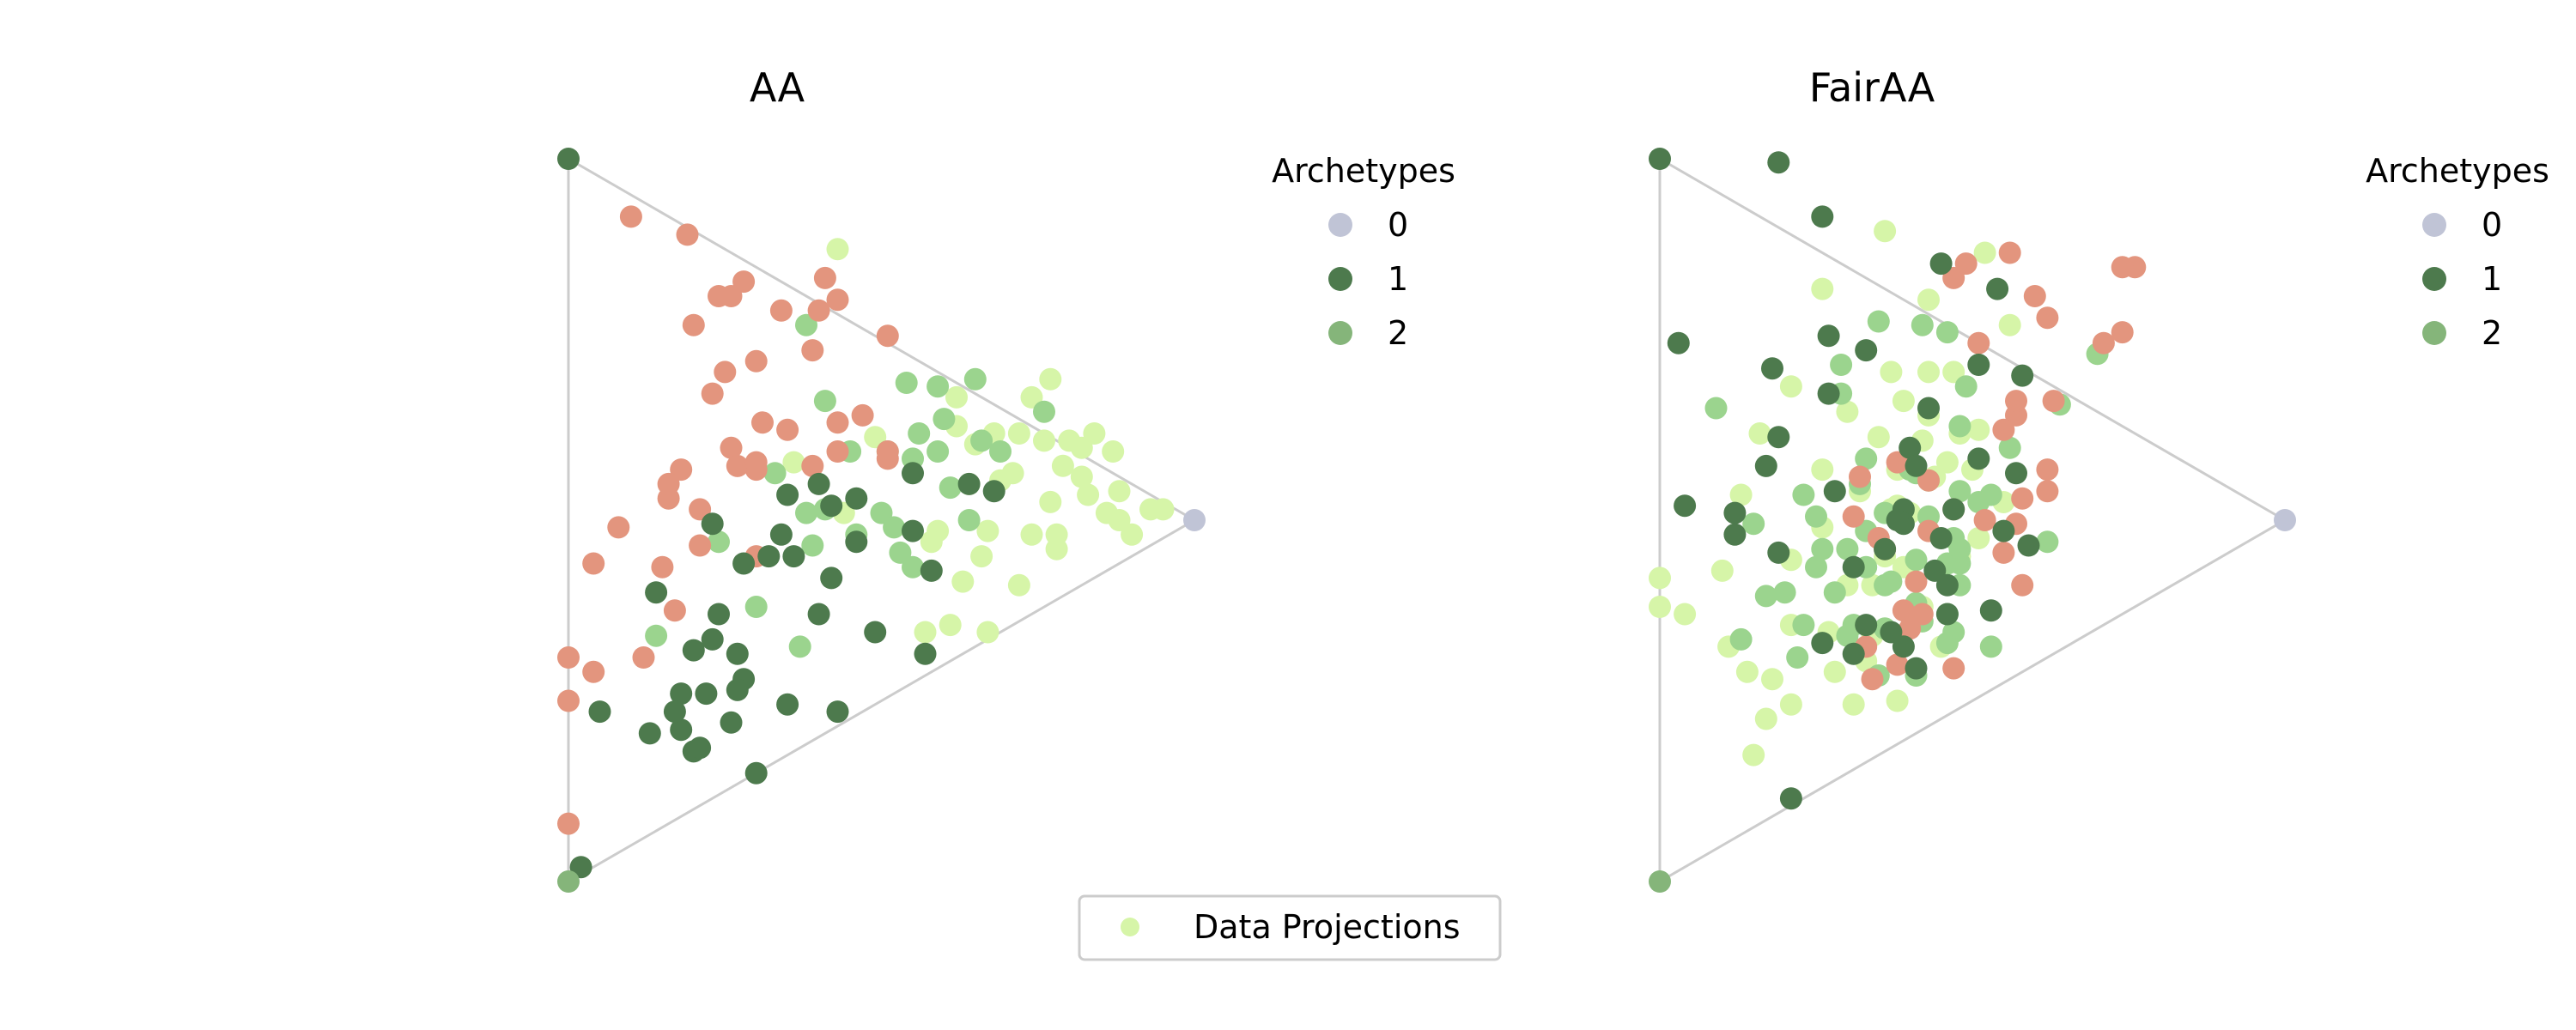  I want to click on legend-label-fairaa-1: 1, so click(2492, 279).